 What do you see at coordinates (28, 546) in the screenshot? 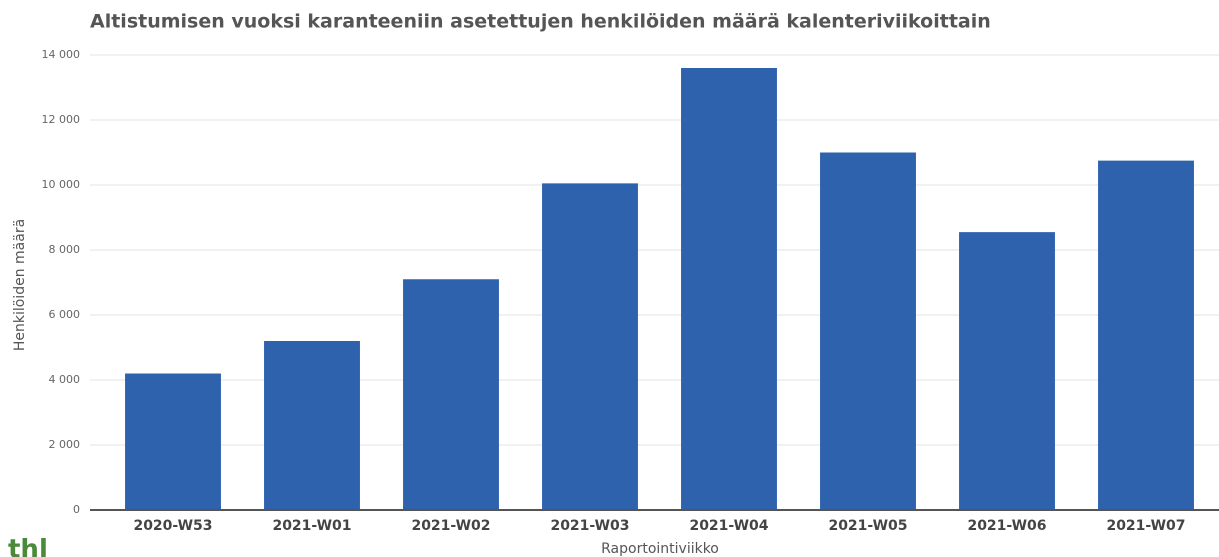
I see `logo: thl` at bounding box center [28, 546].